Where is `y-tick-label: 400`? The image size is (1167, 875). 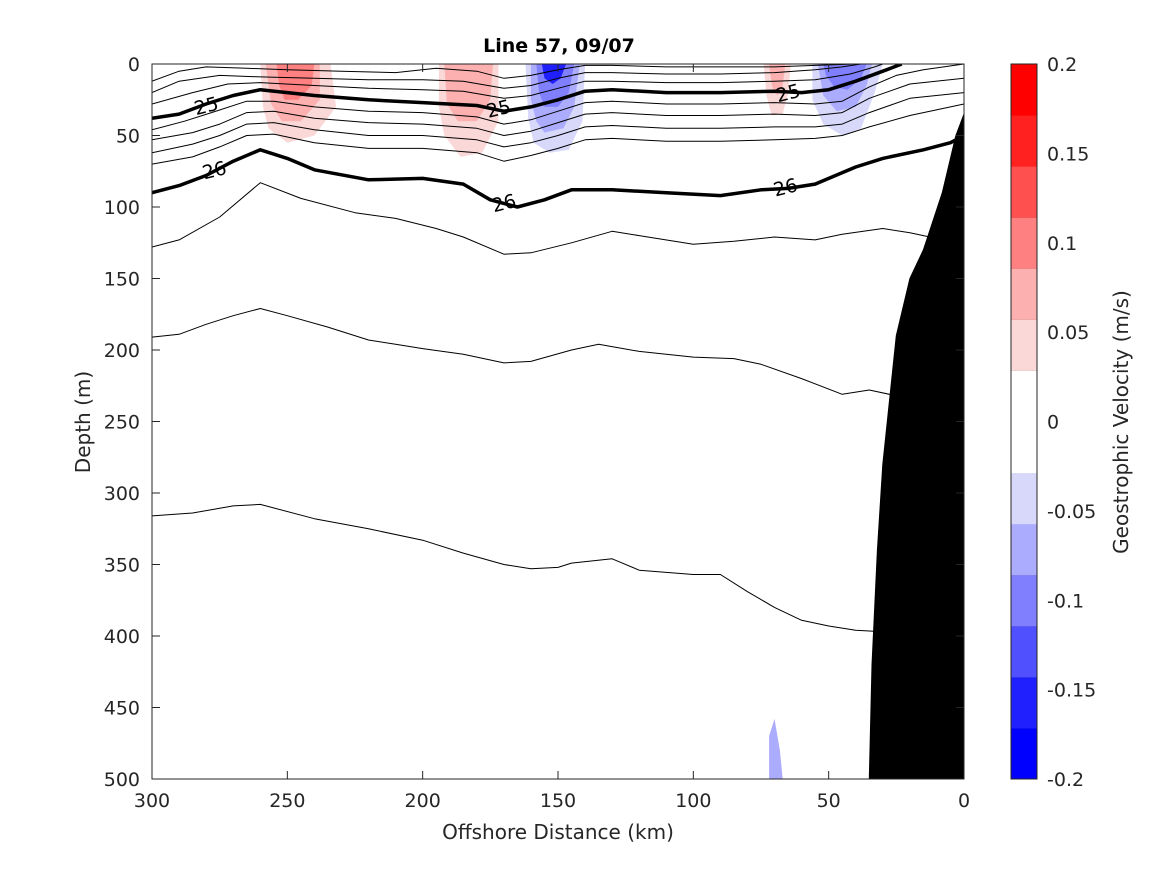
y-tick-label: 400 is located at coordinates (122, 637).